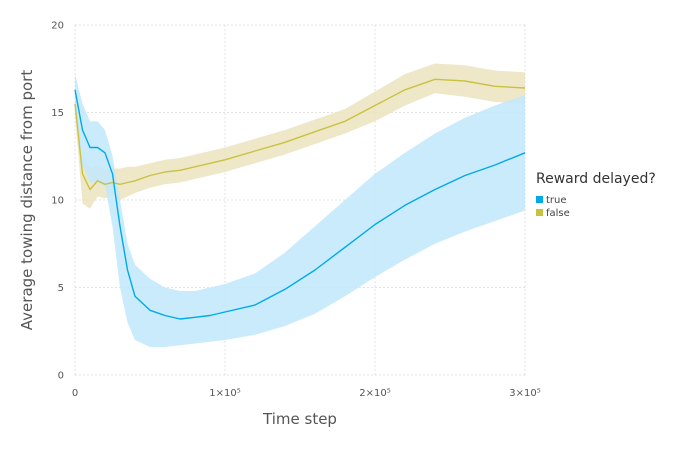 This screenshot has width=680, height=454. I want to click on x-tick-label: 1×10⁵, so click(224, 393).